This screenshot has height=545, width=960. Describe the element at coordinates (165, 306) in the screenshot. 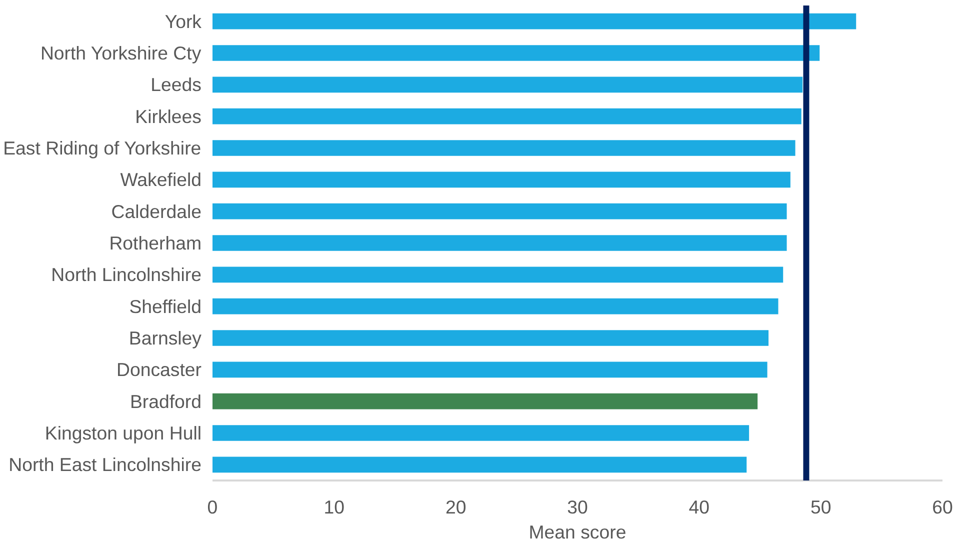

I see `y-tick-label: Sheffield` at that location.